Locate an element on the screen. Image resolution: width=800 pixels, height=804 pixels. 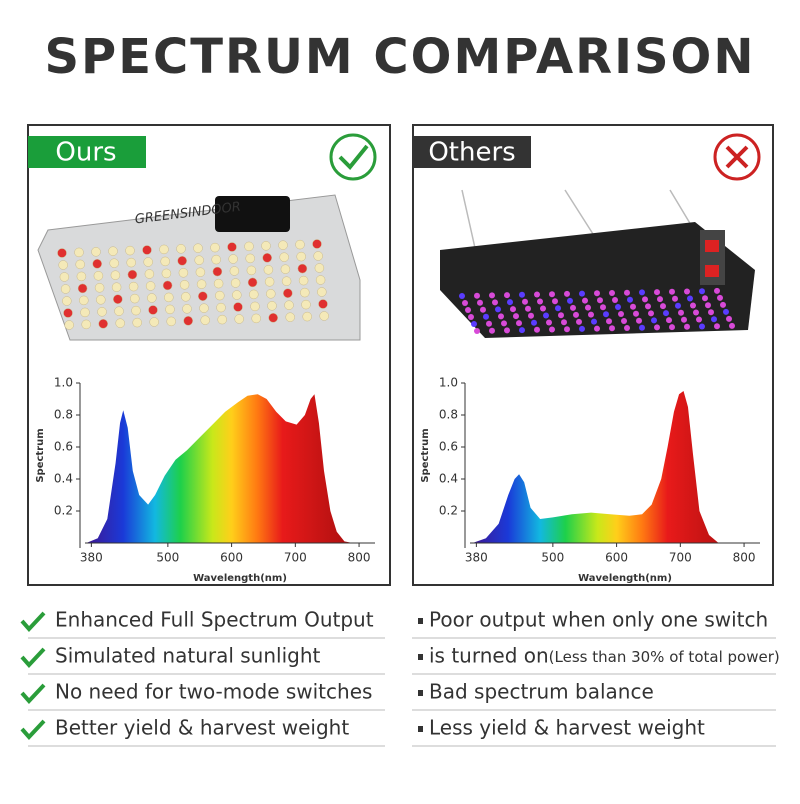
lamp-others is located at coordinates (597, 263).